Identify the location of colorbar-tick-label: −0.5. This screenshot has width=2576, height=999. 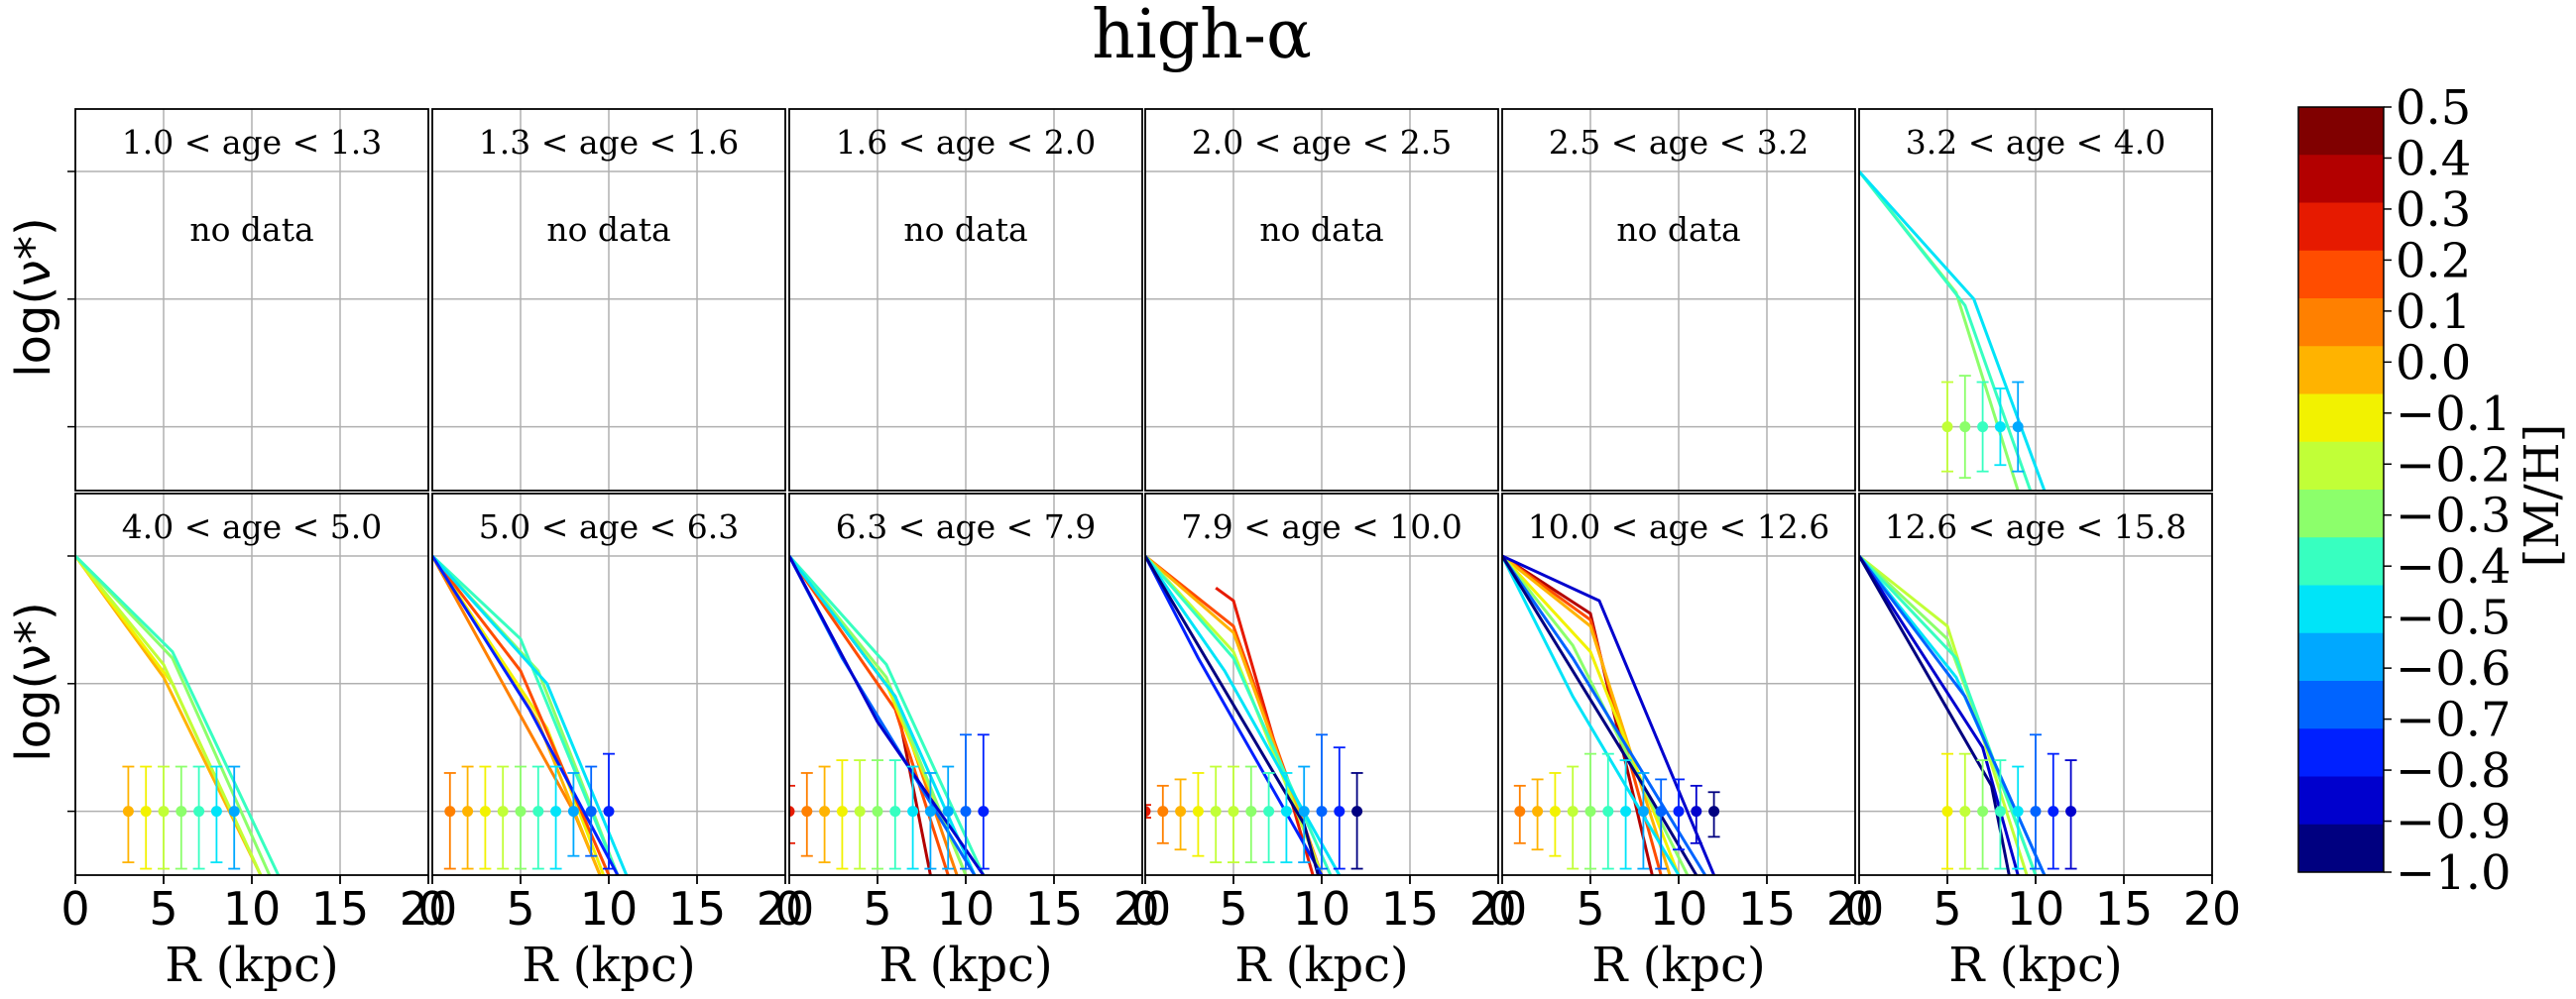
(2454, 618).